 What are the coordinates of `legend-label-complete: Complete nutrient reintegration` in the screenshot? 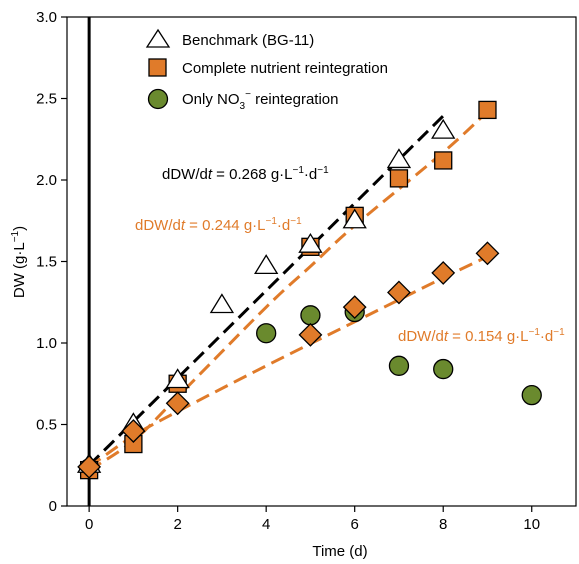 It's located at (285, 68).